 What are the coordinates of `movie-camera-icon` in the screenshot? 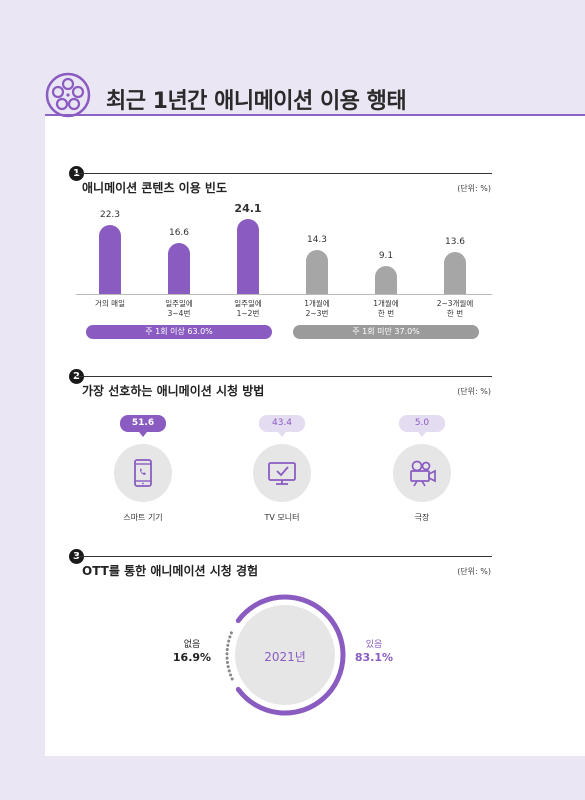 It's located at (423, 473).